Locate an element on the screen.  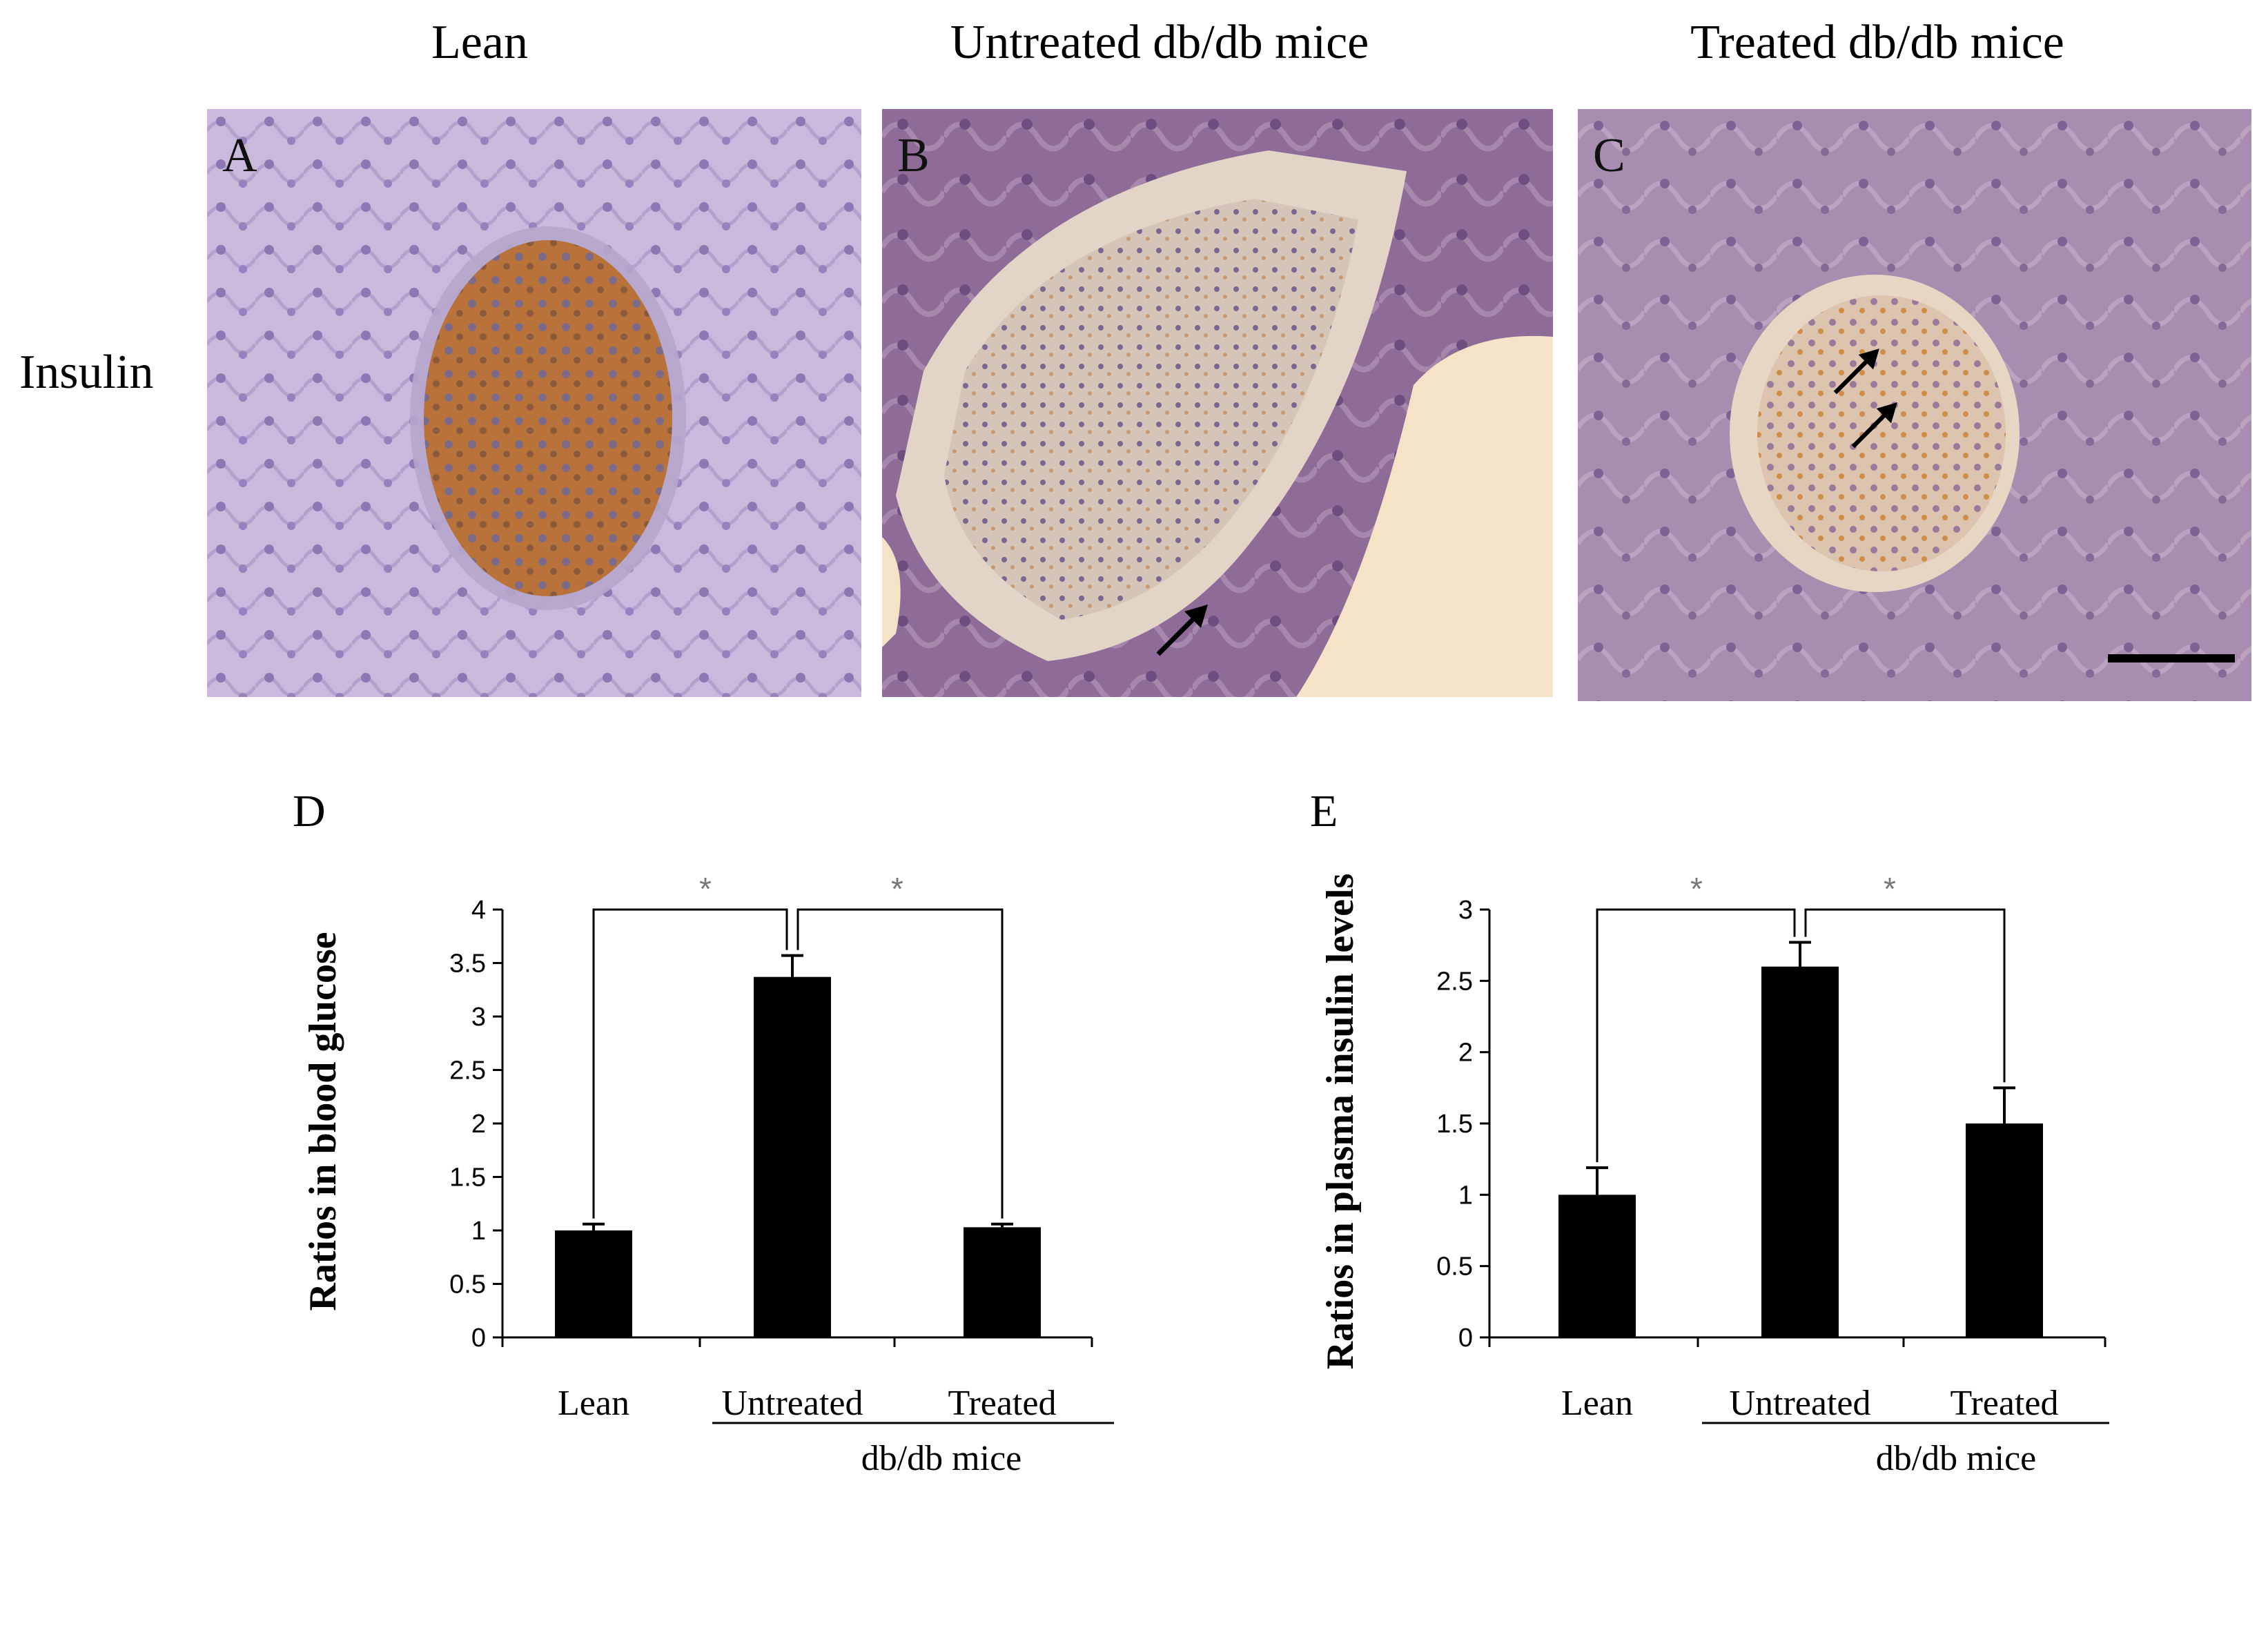
chart-e-category-label: Untreated is located at coordinates (1799, 1404).